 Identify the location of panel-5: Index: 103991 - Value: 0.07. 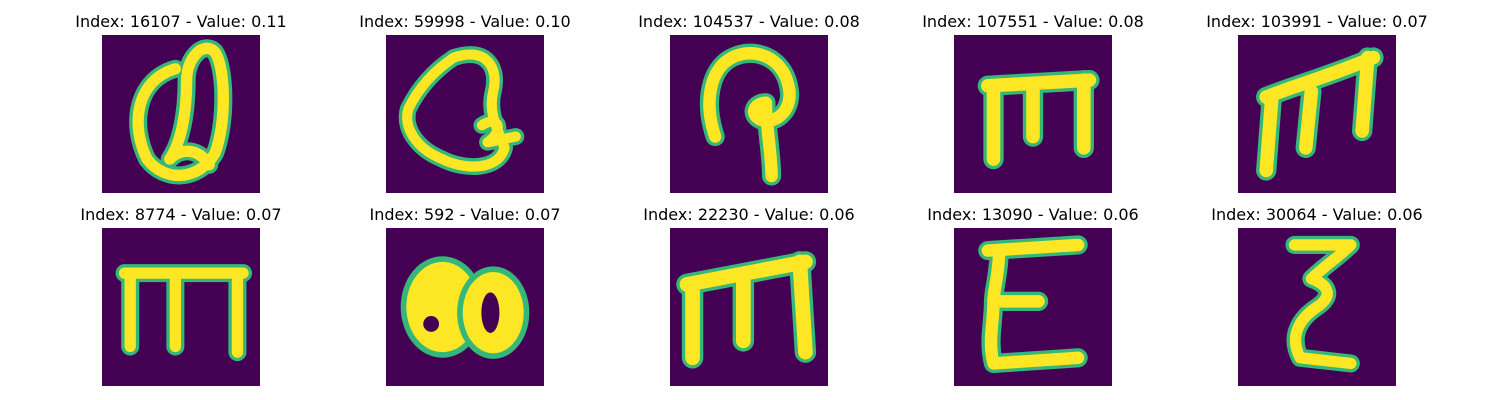
(1317, 107).